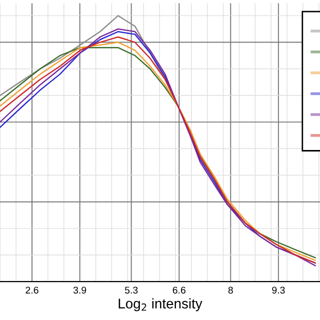 This screenshot has height=320, width=320. What do you see at coordinates (230, 290) in the screenshot?
I see `x-tick-label: 8` at bounding box center [230, 290].